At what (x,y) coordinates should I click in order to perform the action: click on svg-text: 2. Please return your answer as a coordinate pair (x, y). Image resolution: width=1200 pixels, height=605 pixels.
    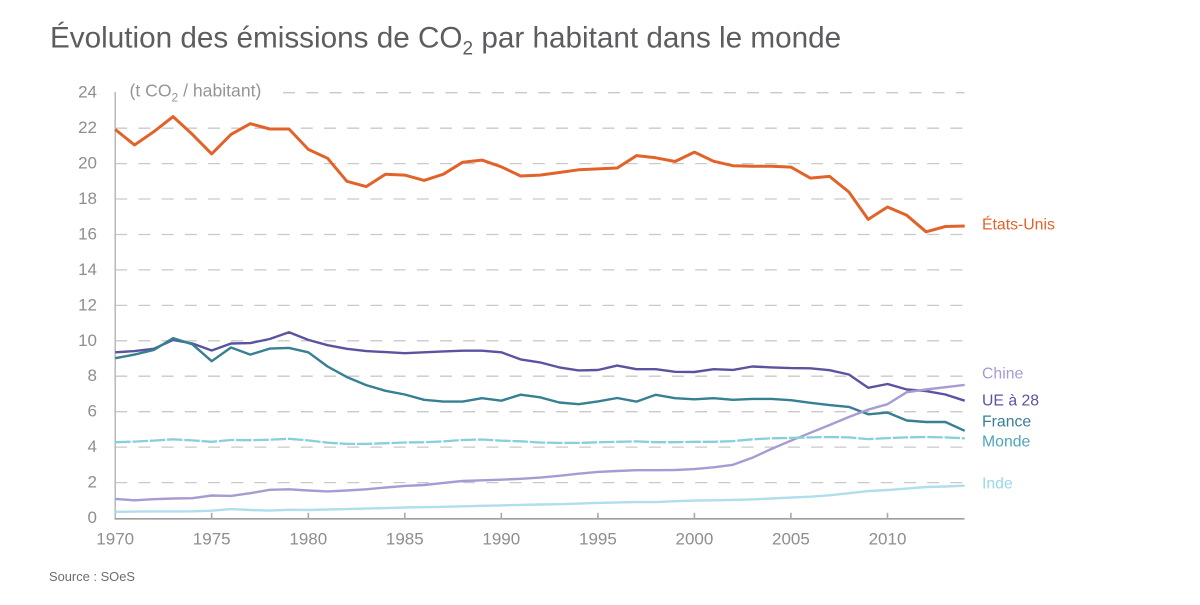
    Looking at the image, I should click on (92, 482).